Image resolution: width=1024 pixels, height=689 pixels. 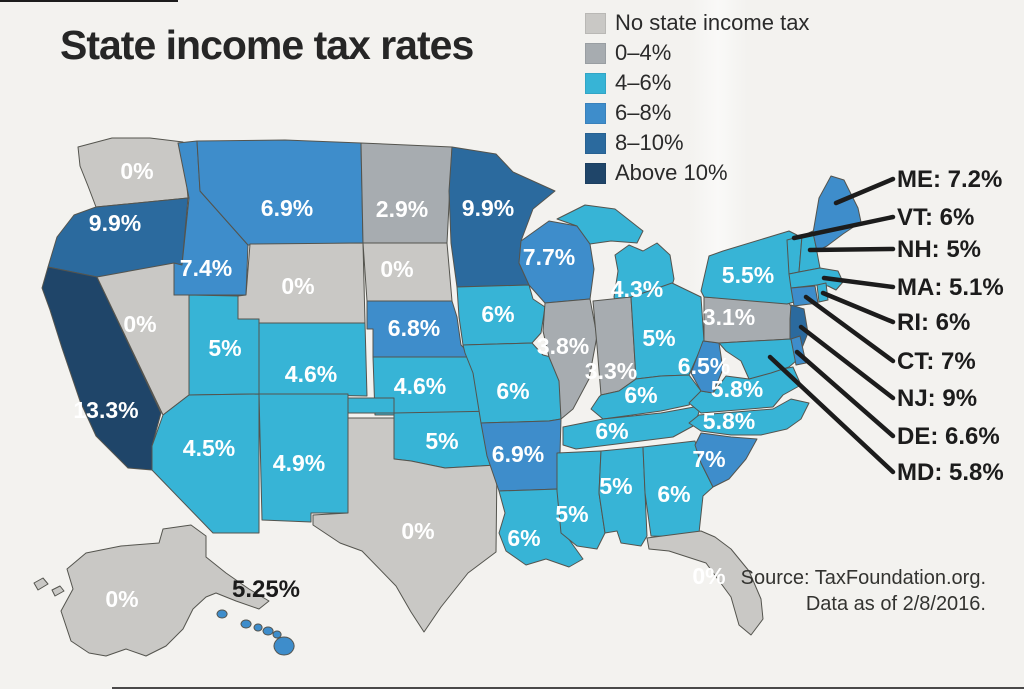 What do you see at coordinates (863, 578) in the screenshot?
I see `source-line-1: Source: TaxFoundation.org.` at bounding box center [863, 578].